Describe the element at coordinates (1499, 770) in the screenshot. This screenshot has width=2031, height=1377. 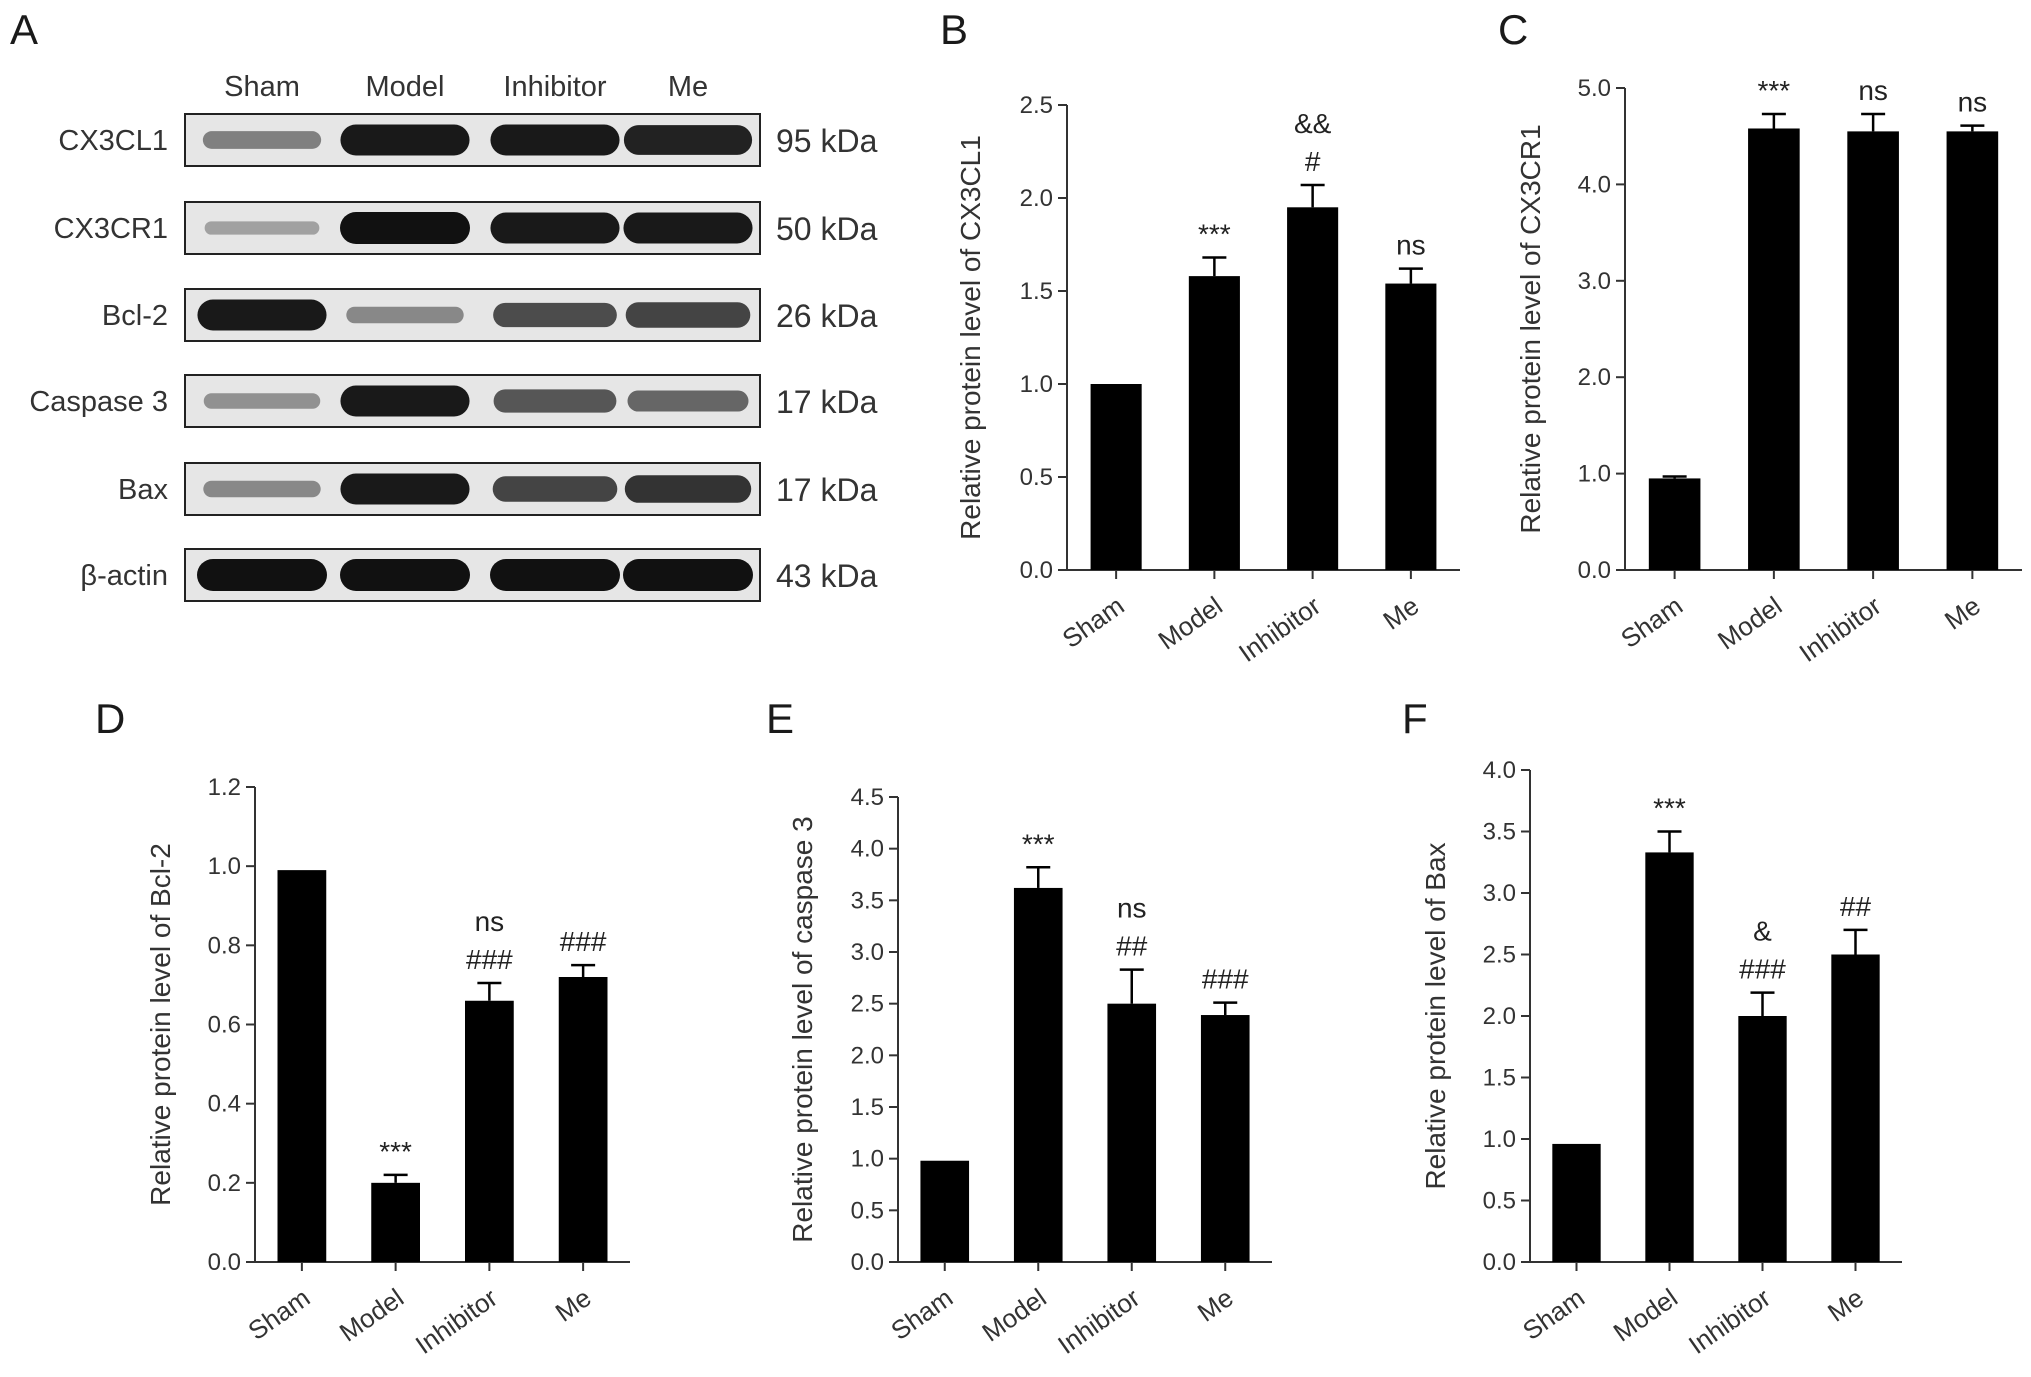
I see `y-tick-label: 4.0` at that location.